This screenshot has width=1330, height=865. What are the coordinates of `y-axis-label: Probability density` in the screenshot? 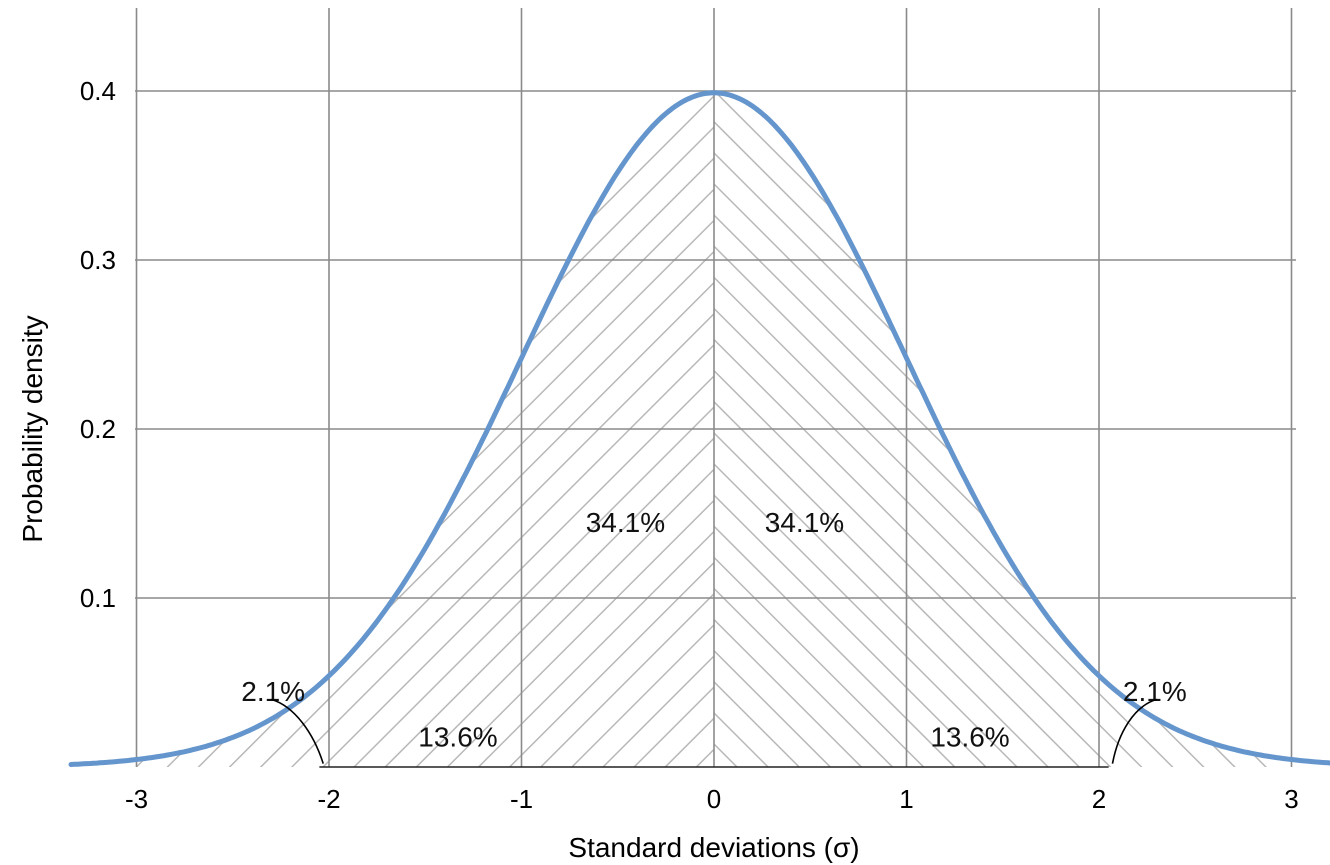 It's located at (32, 428).